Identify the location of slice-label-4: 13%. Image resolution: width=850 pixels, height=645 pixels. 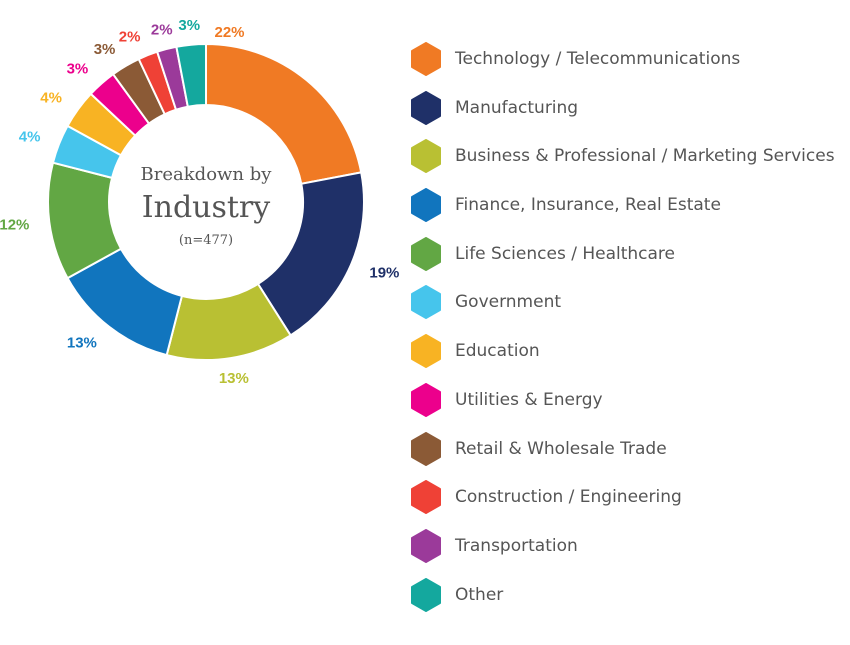
(82, 343).